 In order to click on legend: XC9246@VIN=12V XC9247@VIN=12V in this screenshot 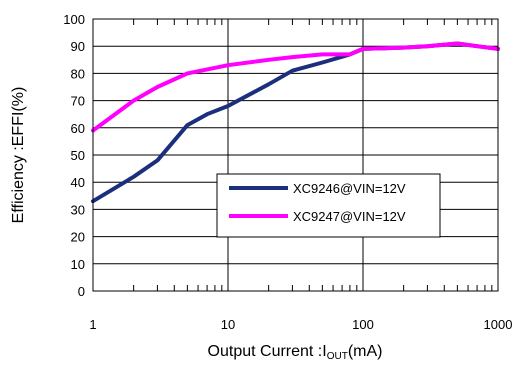, I will do `click(328, 205)`.